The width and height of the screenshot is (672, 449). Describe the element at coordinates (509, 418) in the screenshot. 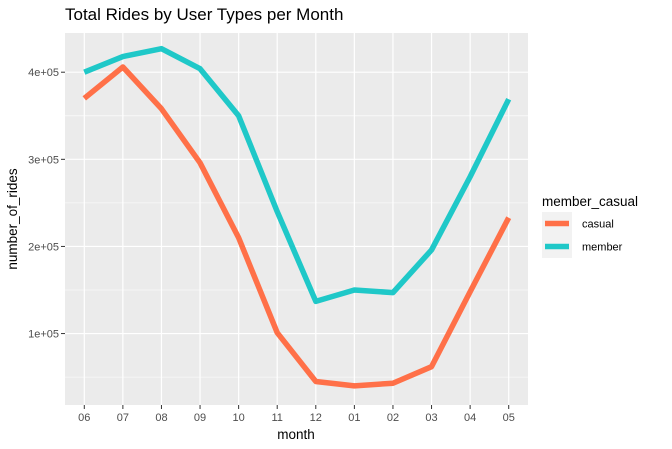

I see `x-tick-label: 05` at that location.